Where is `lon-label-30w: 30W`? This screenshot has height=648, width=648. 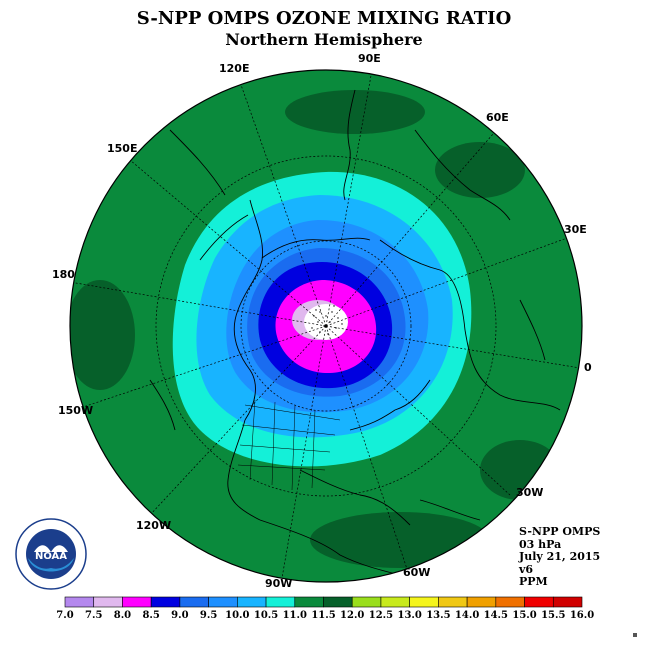
lon-label-30w: 30W is located at coordinates (530, 492).